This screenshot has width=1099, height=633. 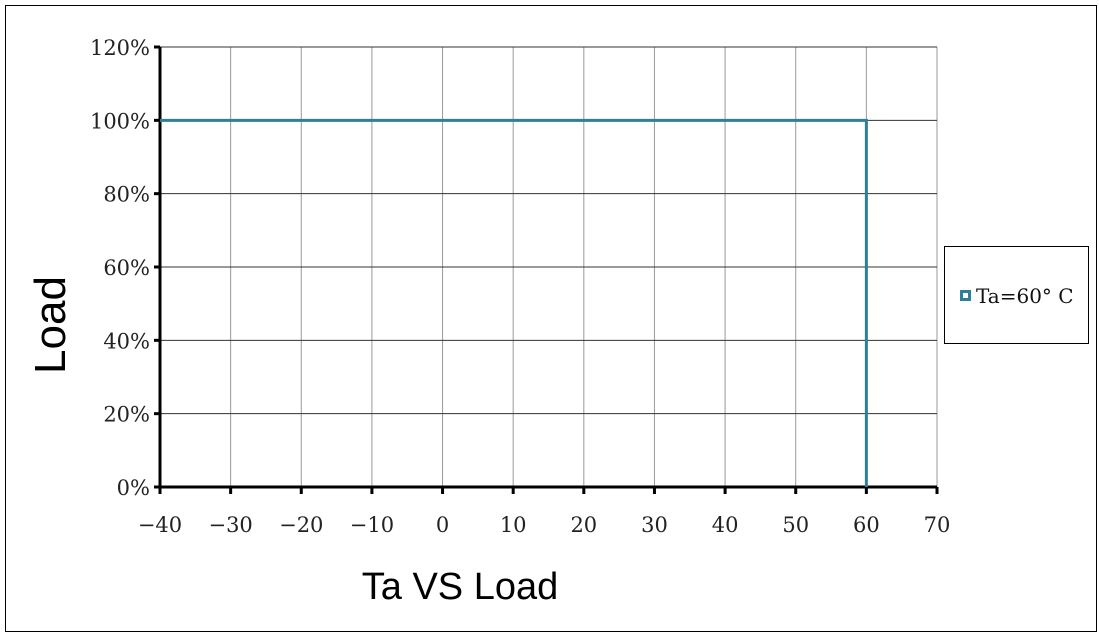 I want to click on x-tick-label: −40, so click(x=160, y=525).